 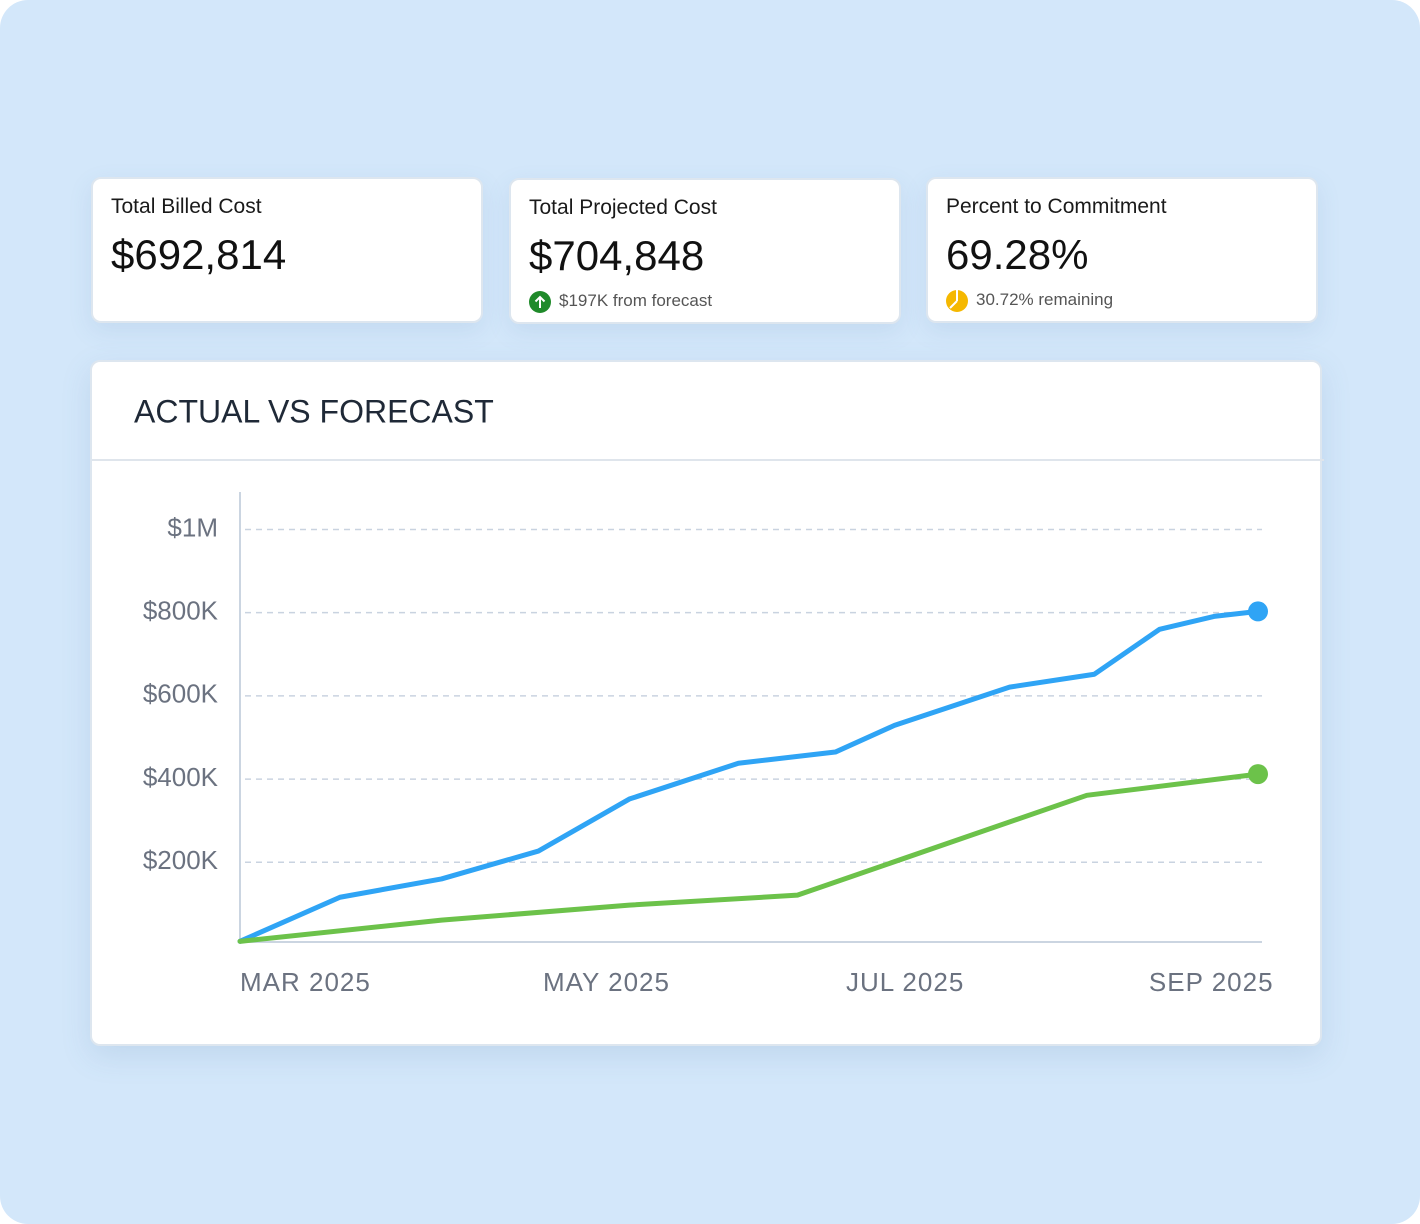 I want to click on x-tick-label: MAY 2025, so click(x=606, y=982).